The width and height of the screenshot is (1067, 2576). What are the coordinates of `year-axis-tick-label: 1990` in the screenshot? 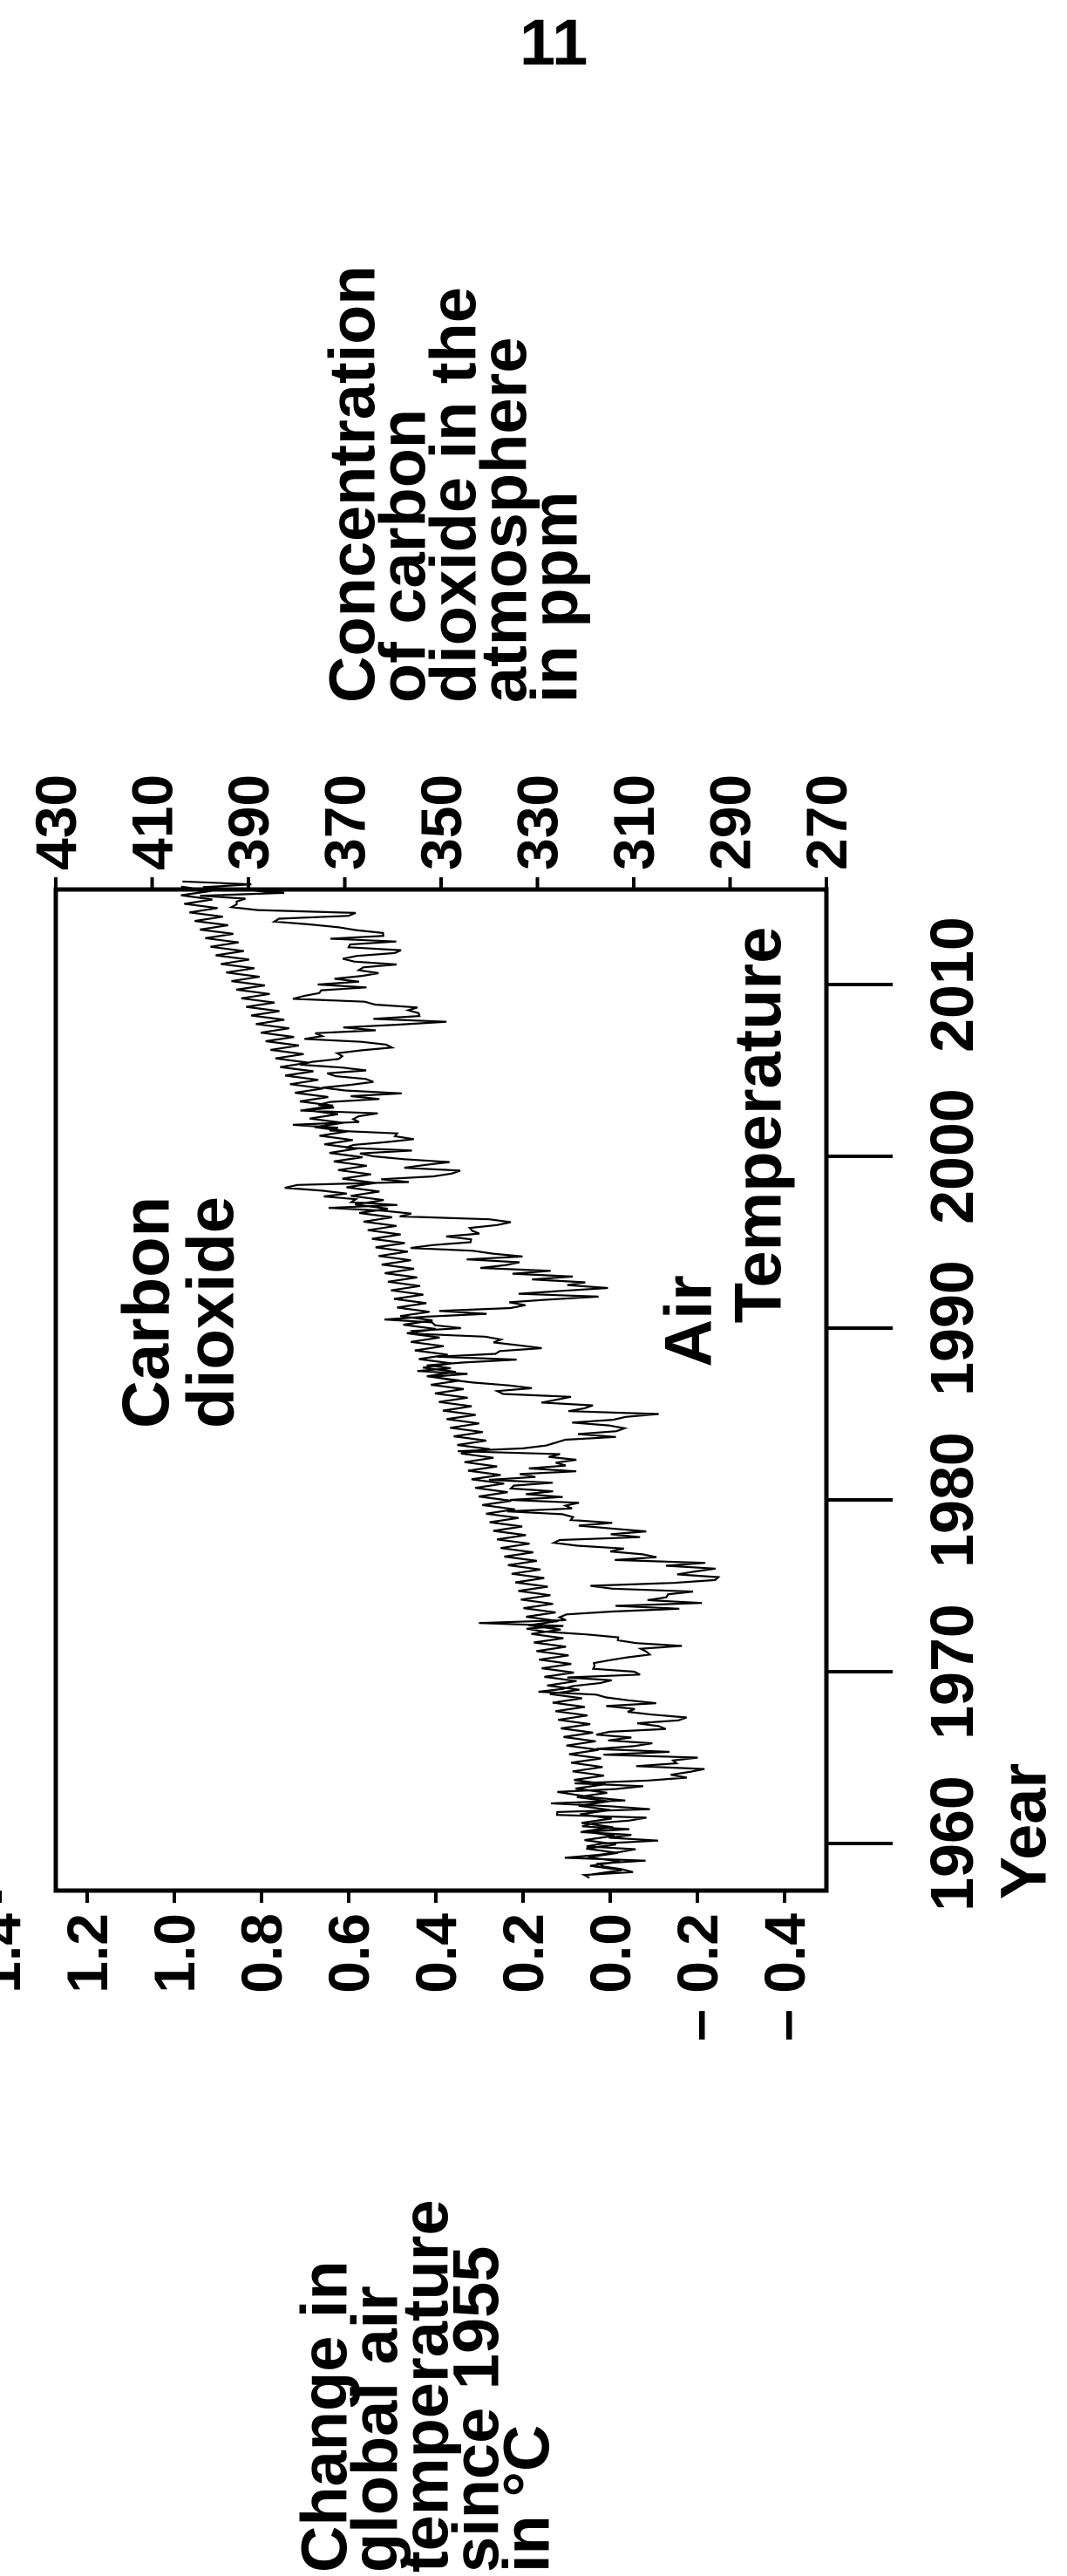 It's located at (952, 1328).